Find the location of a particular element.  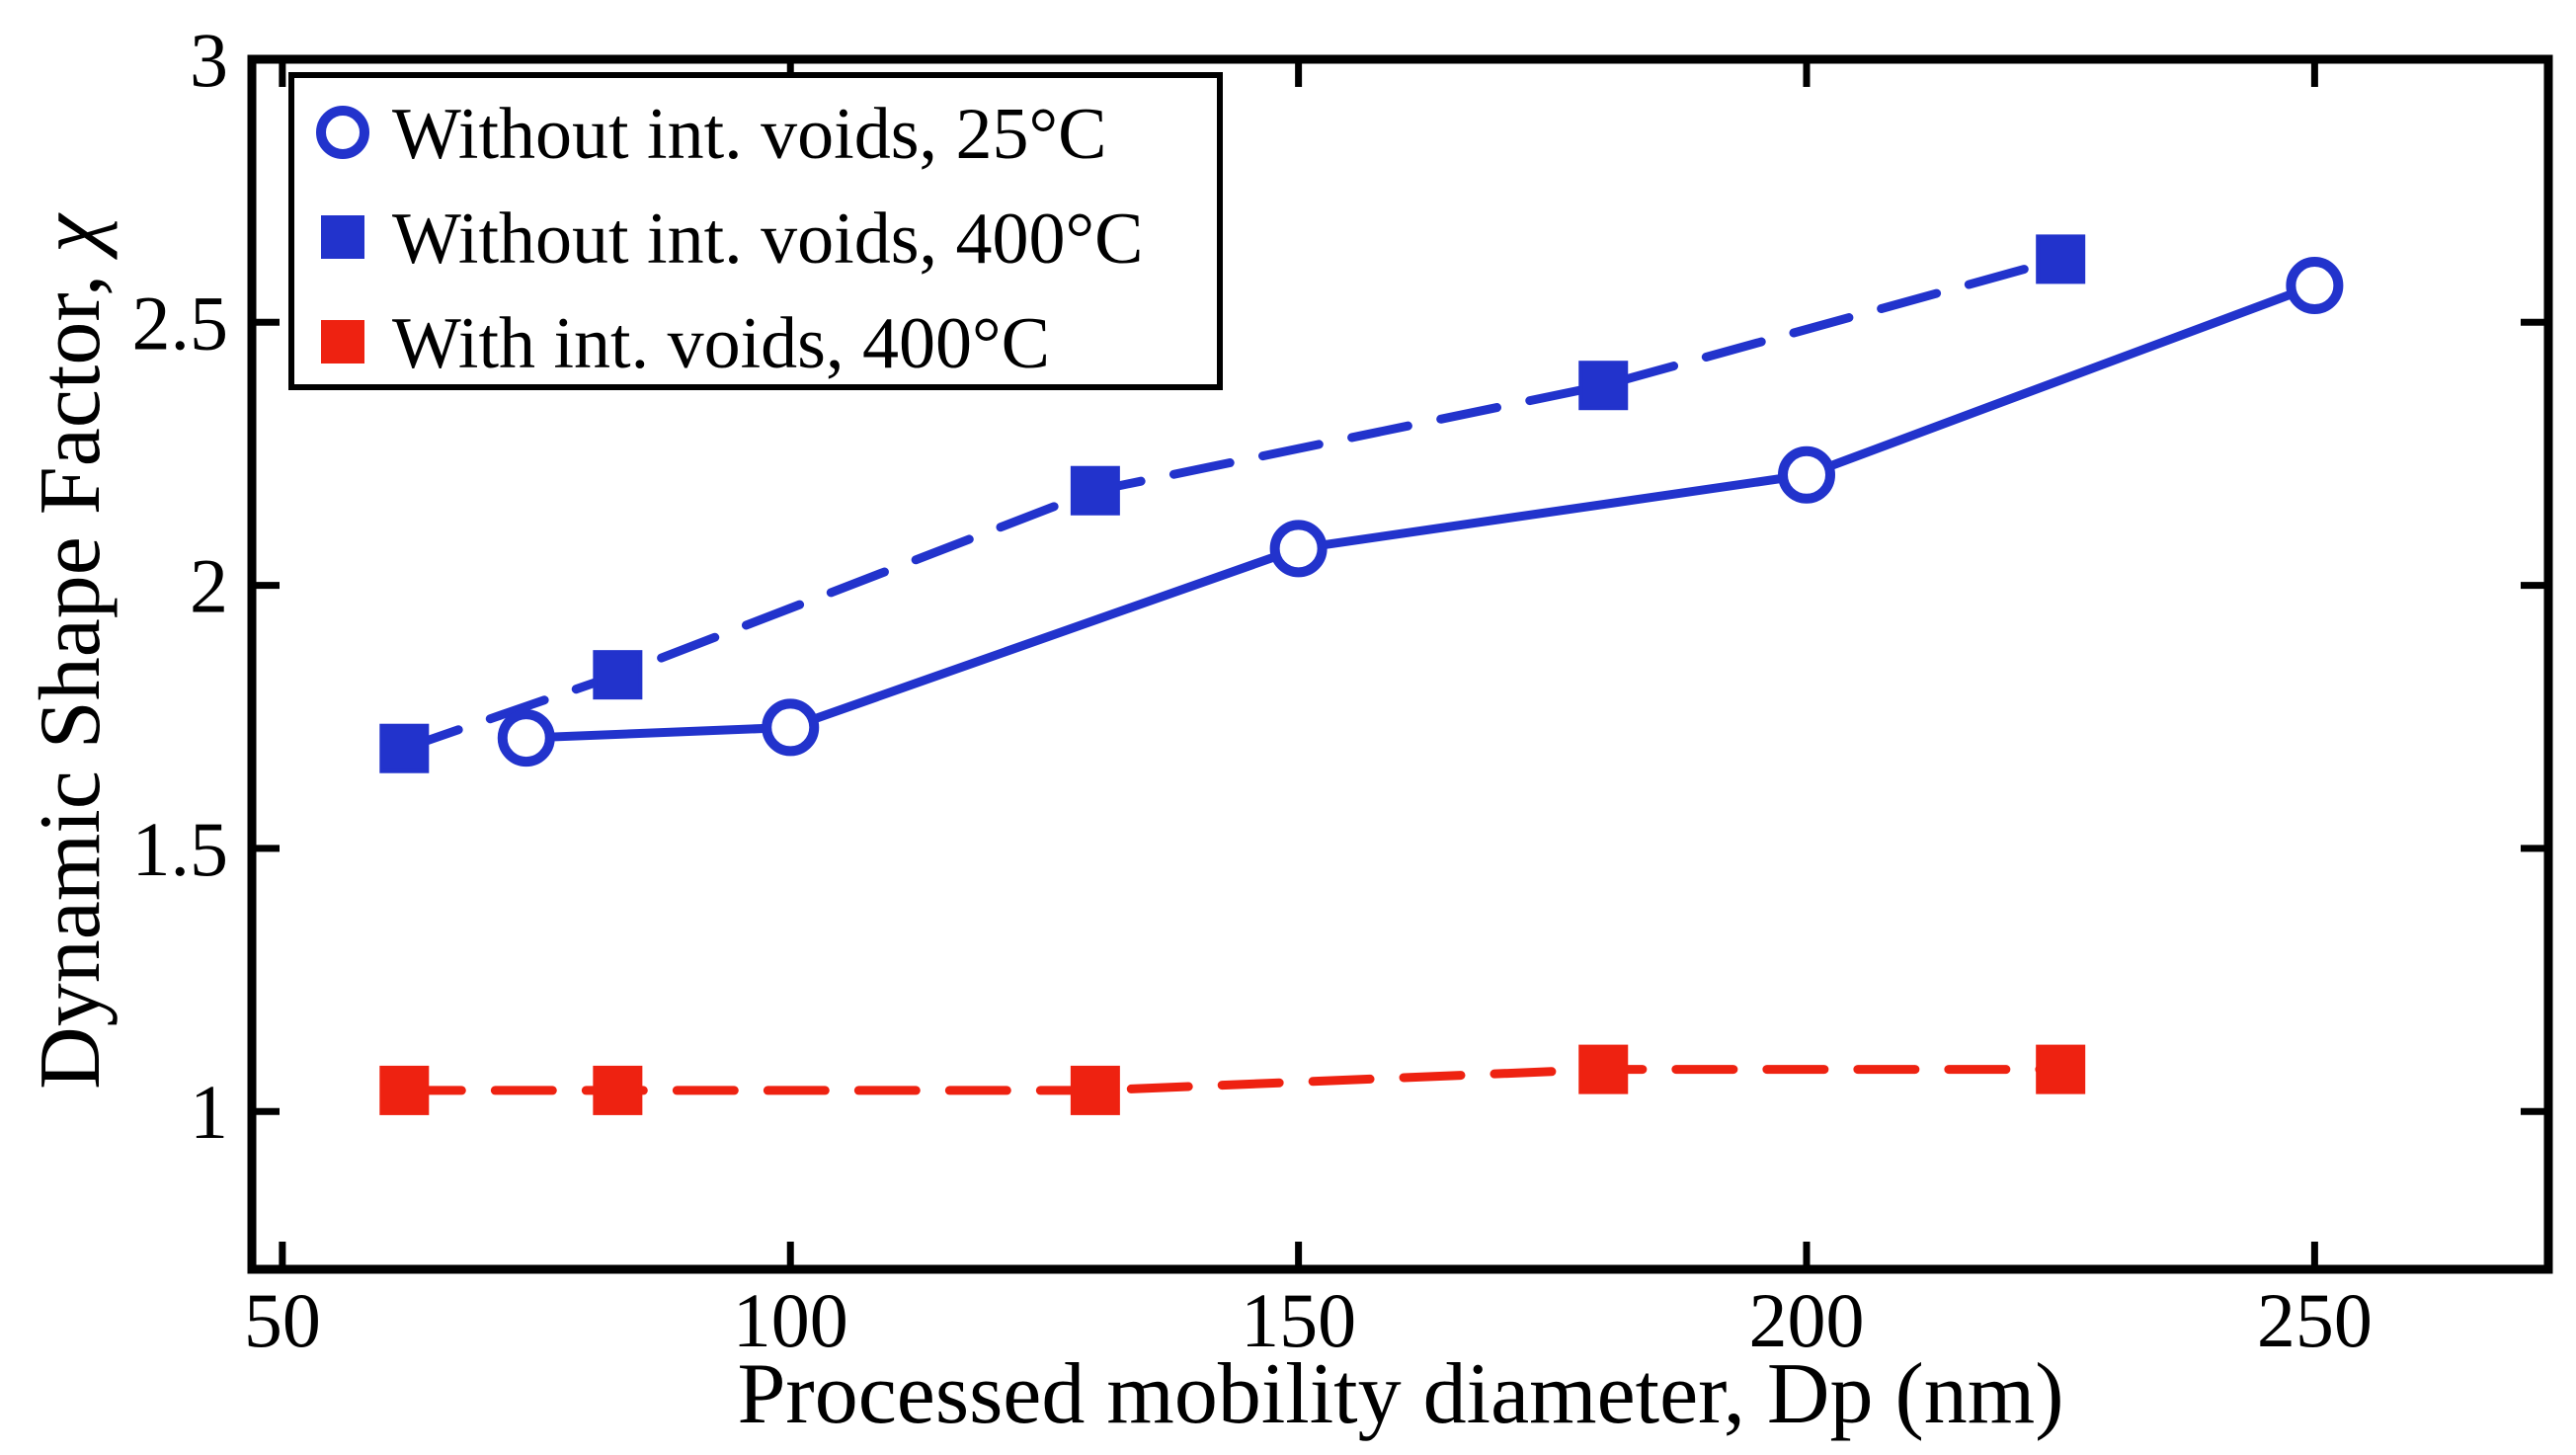

x-axis-label: Processed mobility diameter, Dp (nm) is located at coordinates (1400, 1394).